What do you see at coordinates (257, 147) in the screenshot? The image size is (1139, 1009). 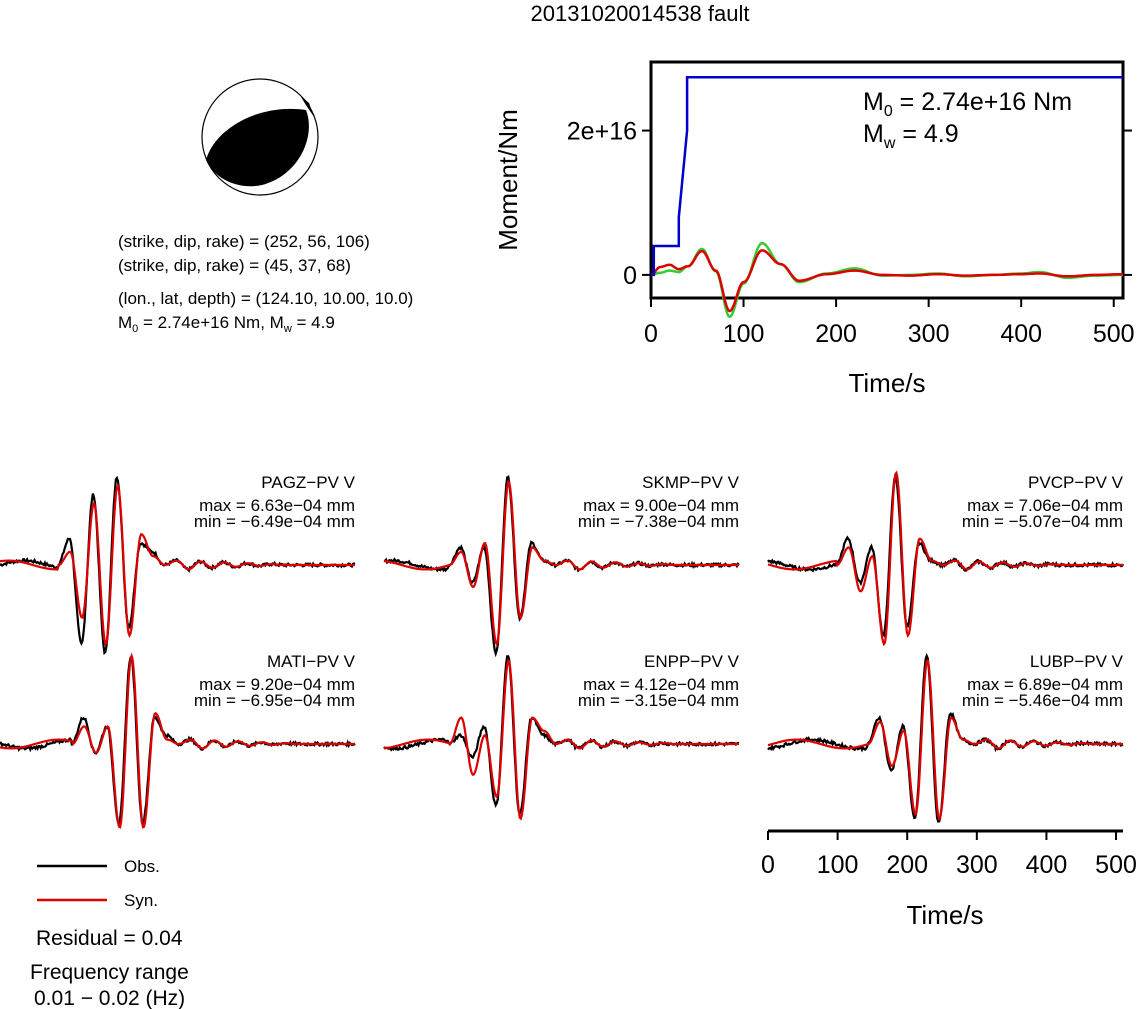 I see `beachball-compressional-quadrant` at bounding box center [257, 147].